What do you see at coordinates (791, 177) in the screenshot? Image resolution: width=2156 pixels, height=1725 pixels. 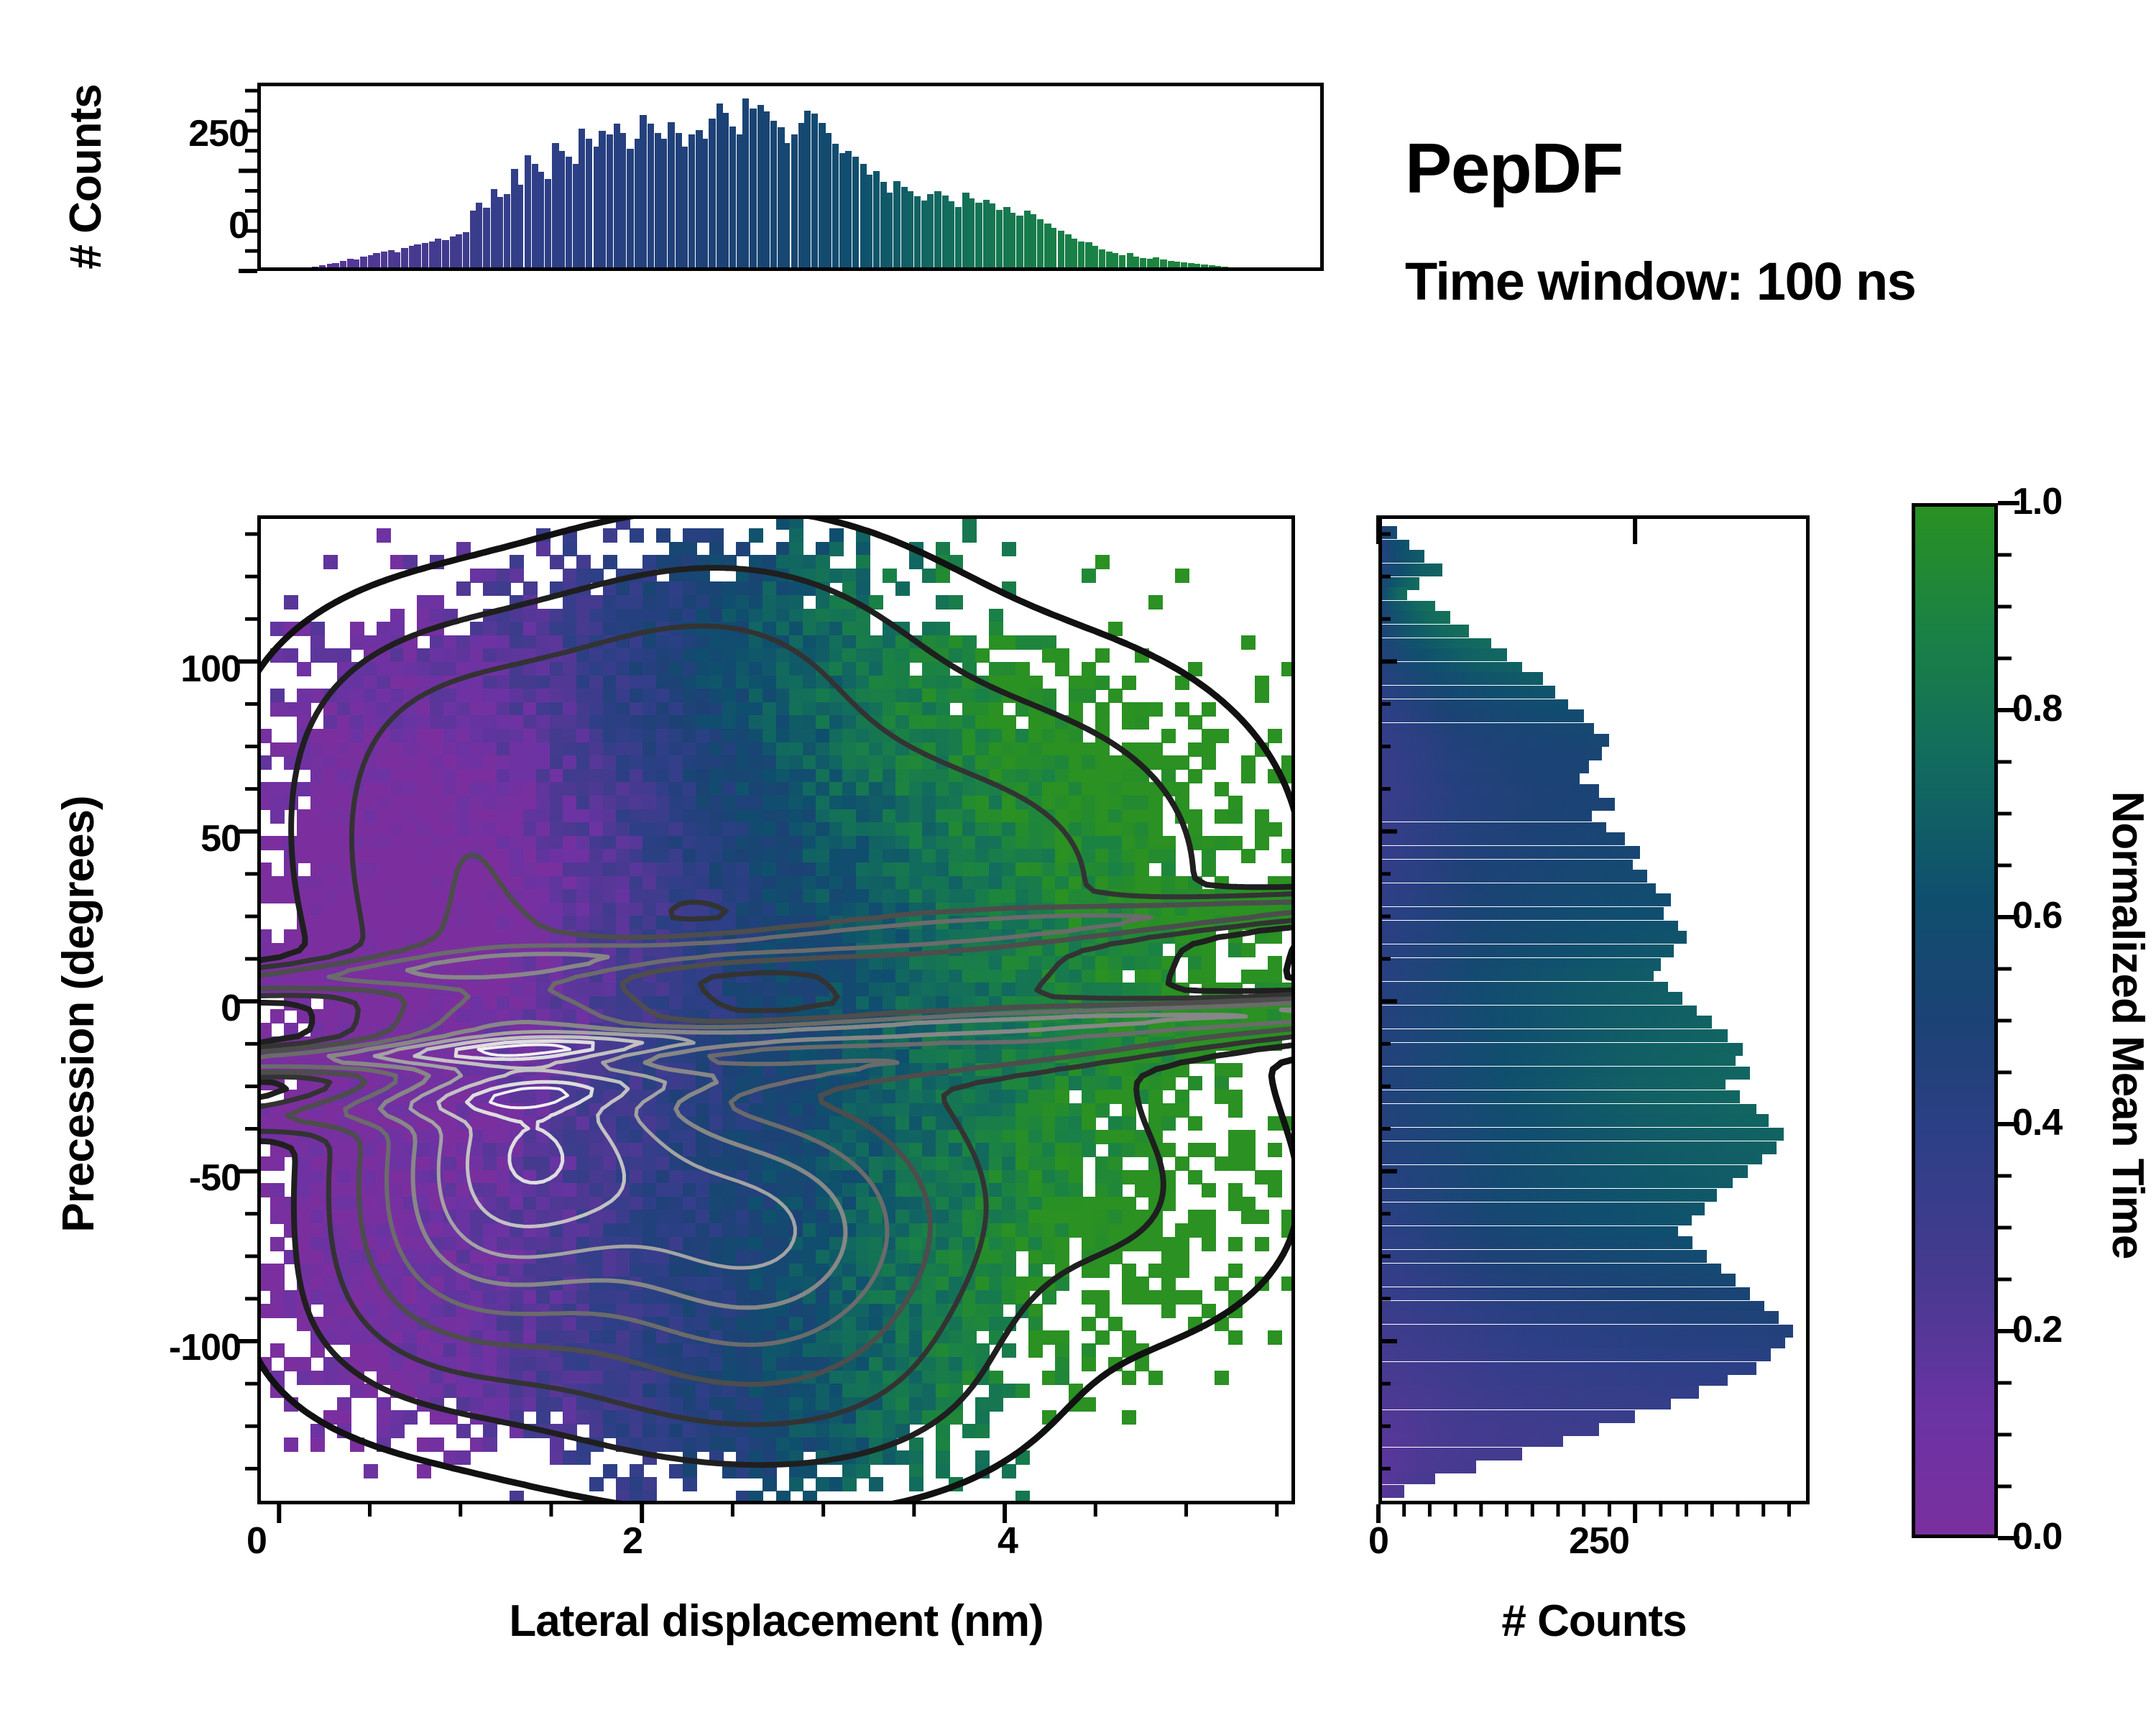 I see `top-histogram-canvas` at bounding box center [791, 177].